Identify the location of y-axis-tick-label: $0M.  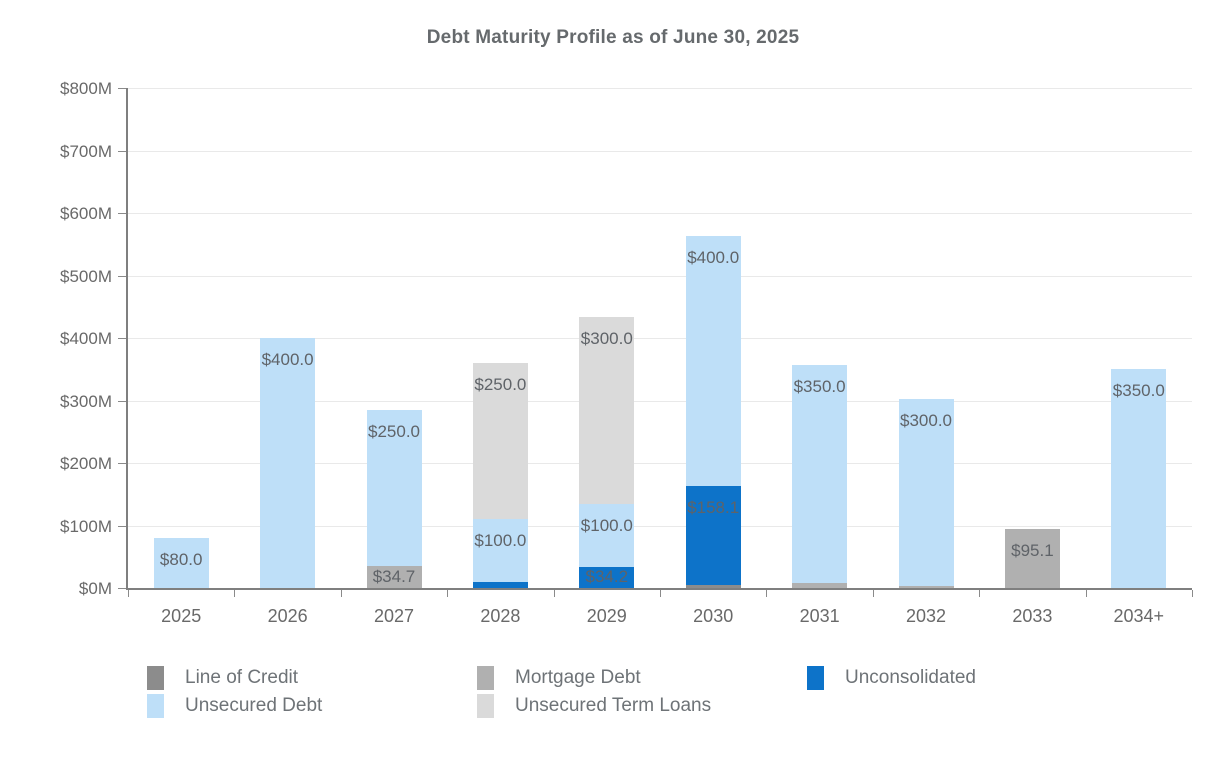
(95, 588).